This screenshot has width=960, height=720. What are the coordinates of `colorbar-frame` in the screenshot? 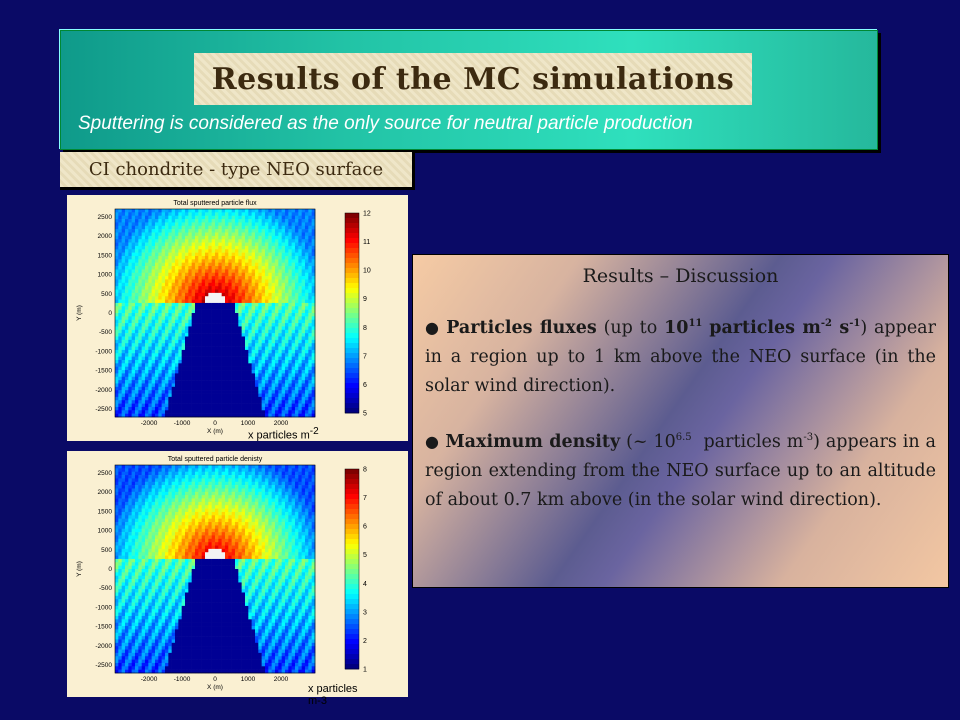 It's located at (352, 313).